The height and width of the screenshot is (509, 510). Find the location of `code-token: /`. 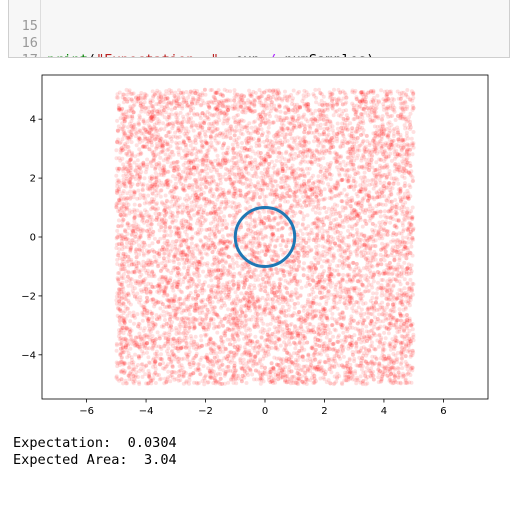

code-token: / is located at coordinates (272, 54).